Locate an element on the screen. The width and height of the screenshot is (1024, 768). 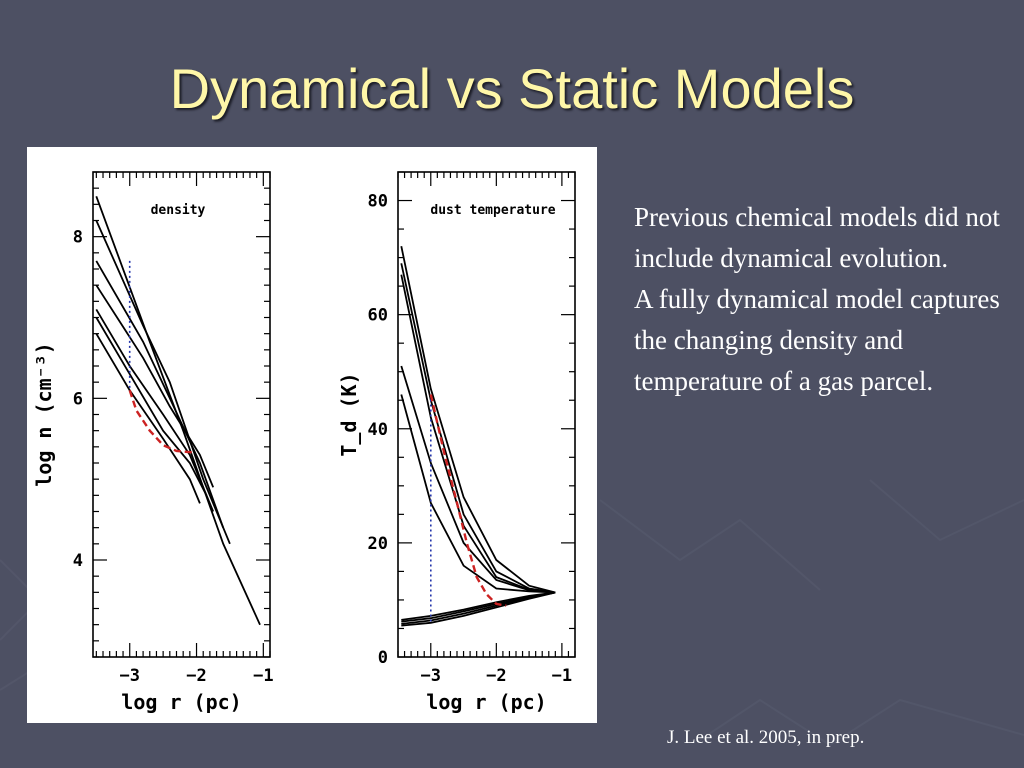
plot-annotation: dust temperature is located at coordinates (492, 210).